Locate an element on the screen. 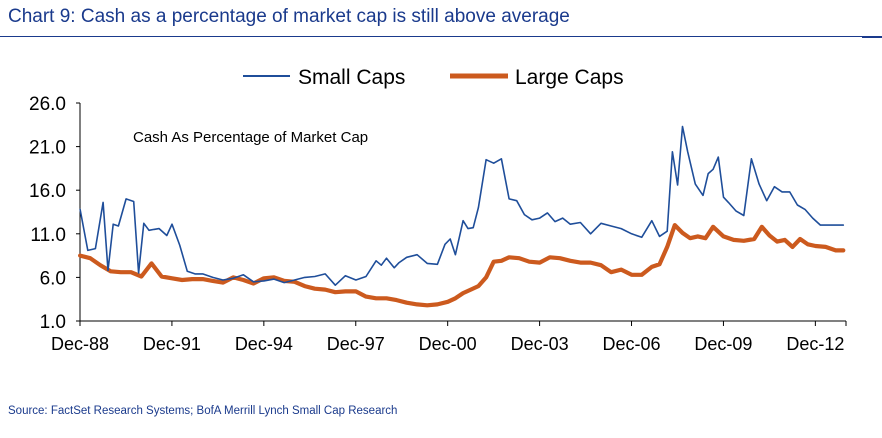 This screenshot has width=882, height=438. x-tick-label: Dec-00 is located at coordinates (448, 344).